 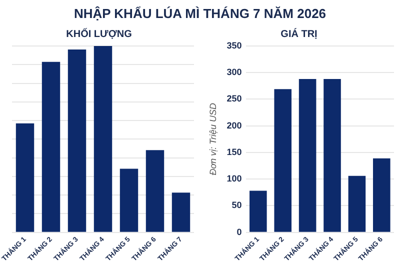 What do you see at coordinates (234, 45) in the screenshot?
I see `y-tick-label: 350` at bounding box center [234, 45].